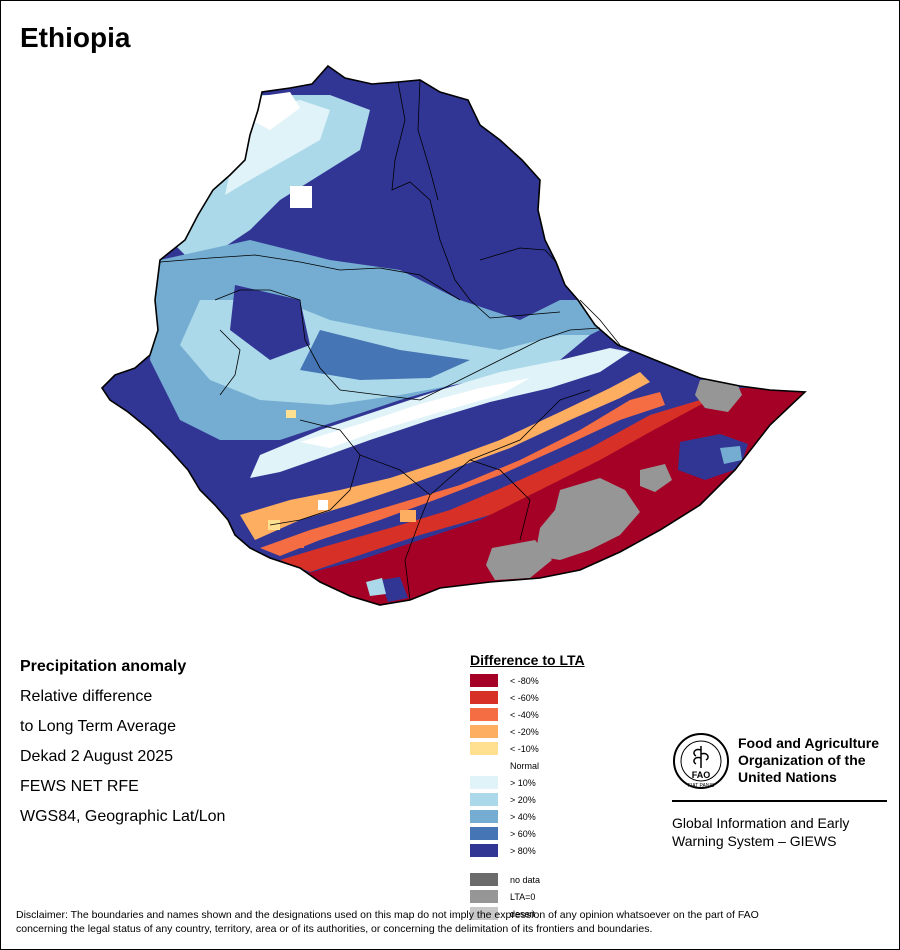 This screenshot has width=900, height=950. Describe the element at coordinates (600, 322) in the screenshot. I see `boundary-dire-dawa` at that location.